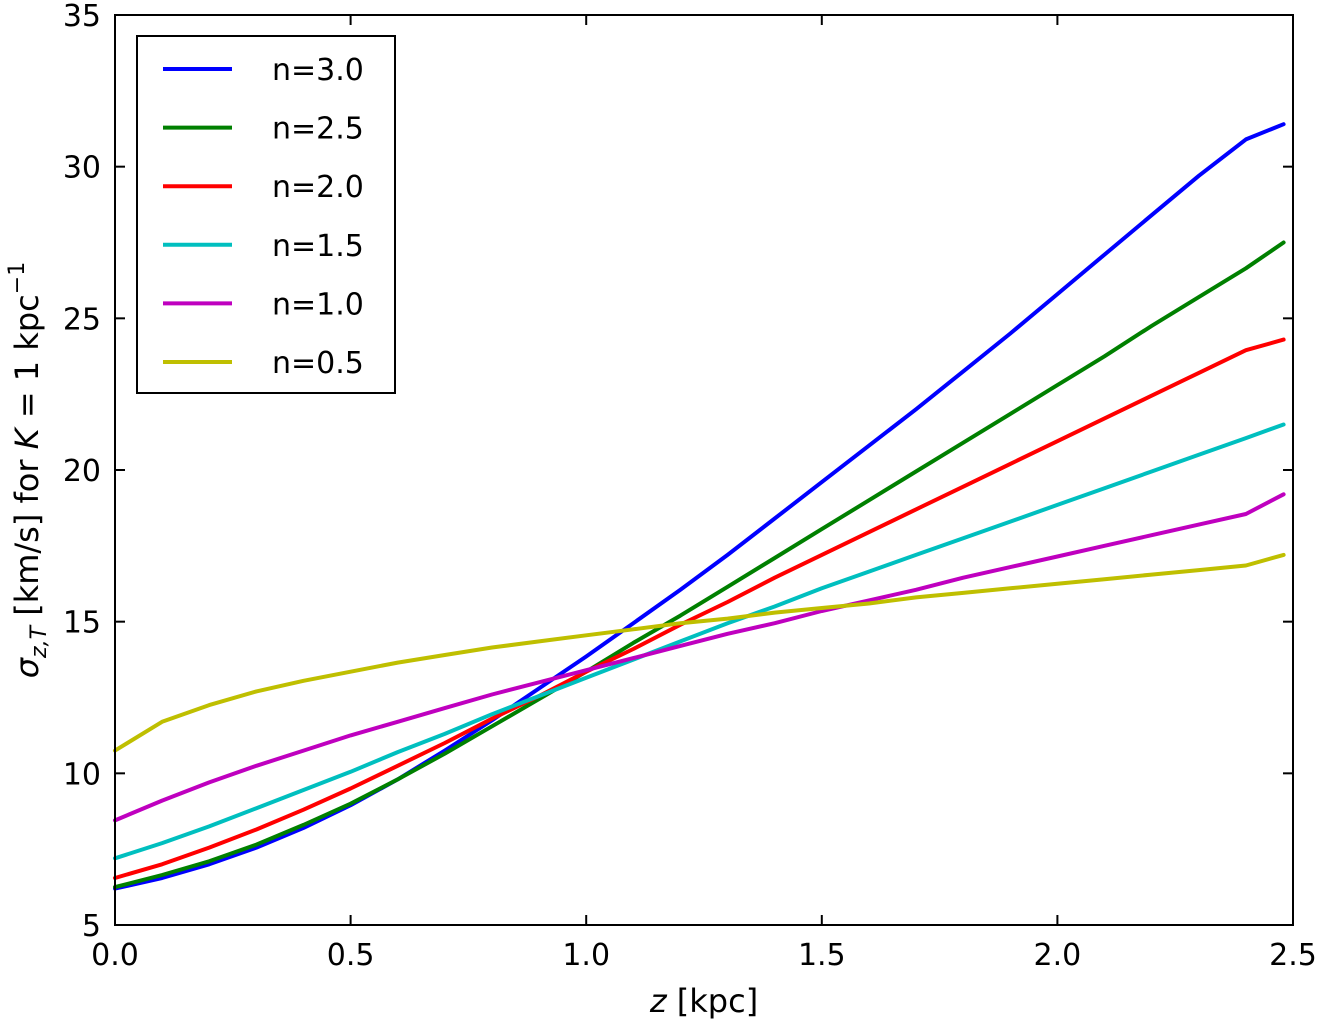  What do you see at coordinates (318, 363) in the screenshot?
I see `legend-label: n=0.5` at bounding box center [318, 363].